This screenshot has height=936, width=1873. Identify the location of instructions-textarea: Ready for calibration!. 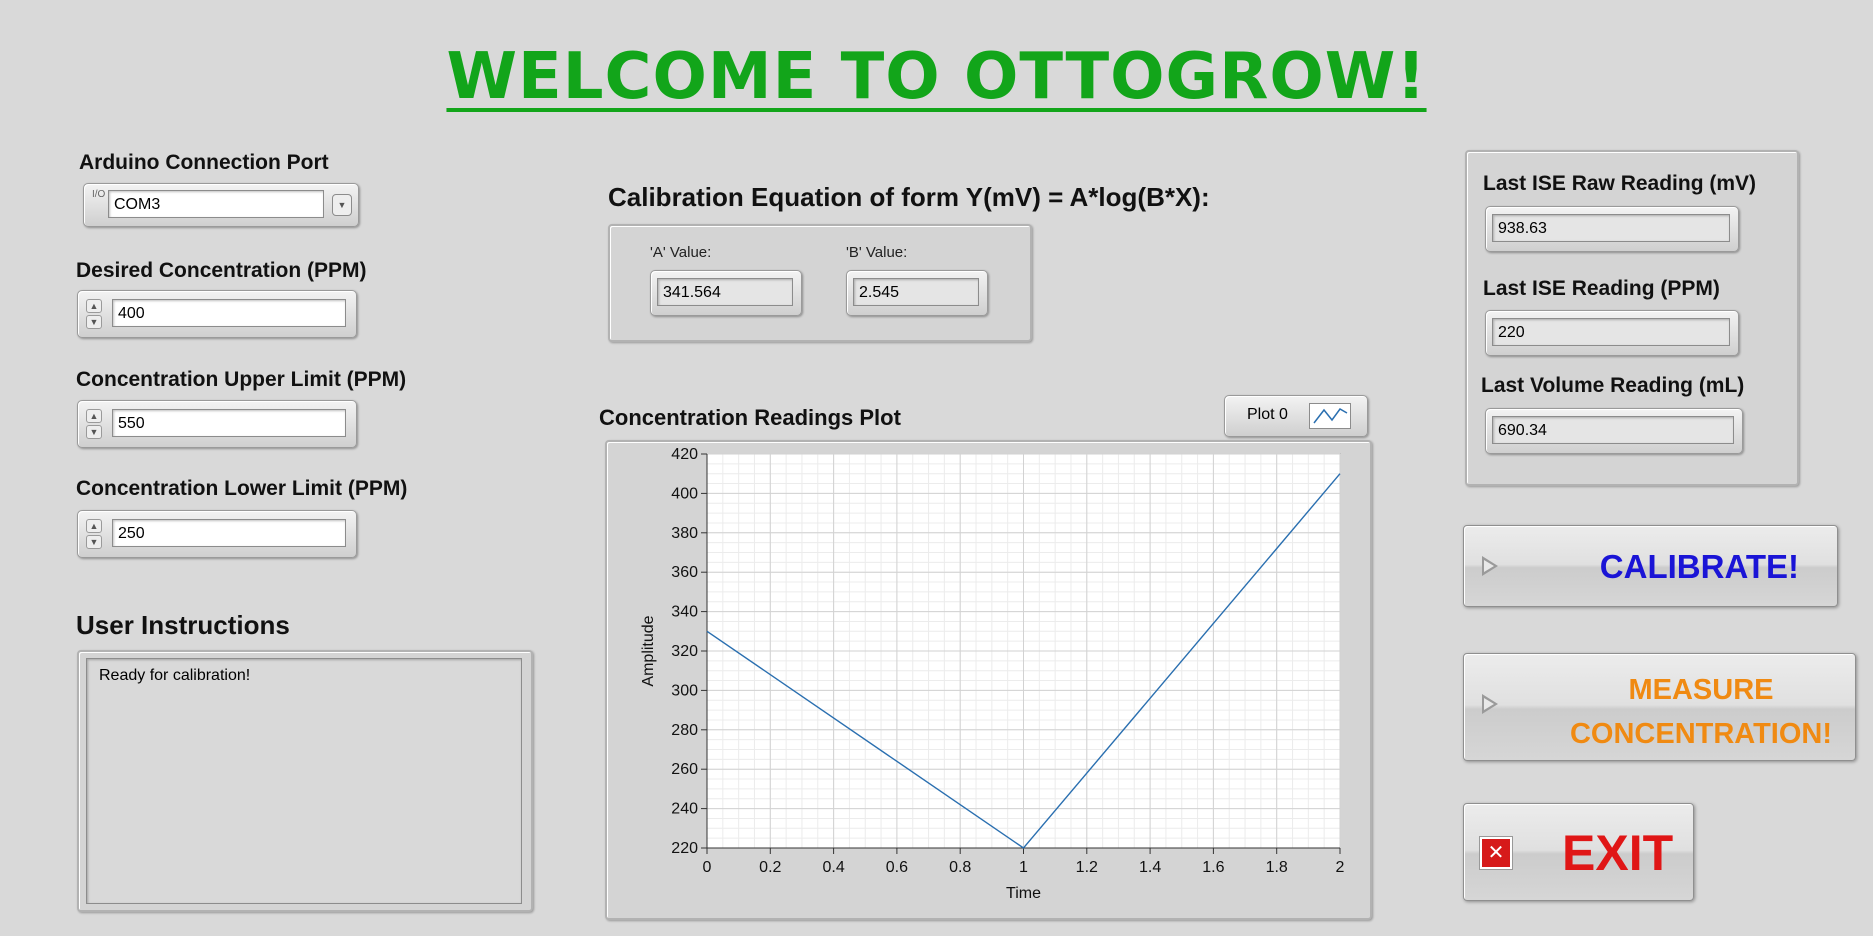
(304, 781).